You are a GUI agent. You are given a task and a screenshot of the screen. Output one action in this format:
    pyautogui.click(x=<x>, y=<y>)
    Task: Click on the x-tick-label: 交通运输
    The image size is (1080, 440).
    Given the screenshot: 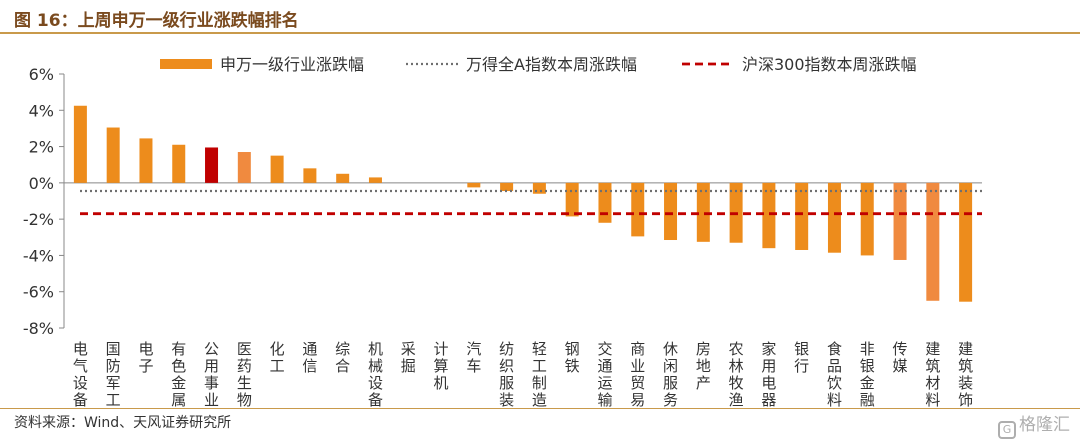 What is the action you would take?
    pyautogui.click(x=604, y=374)
    